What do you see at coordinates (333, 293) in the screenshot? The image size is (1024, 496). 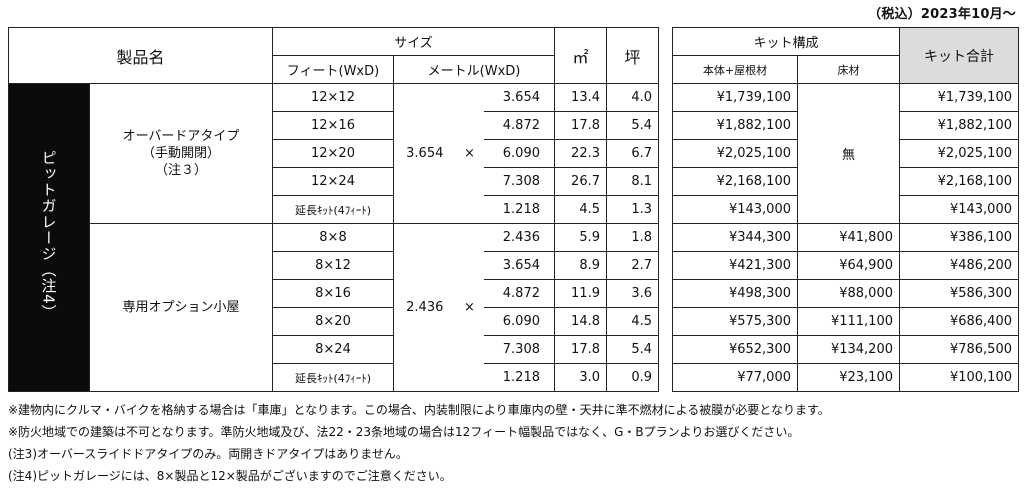 I see `feet-cell: 8×16` at bounding box center [333, 293].